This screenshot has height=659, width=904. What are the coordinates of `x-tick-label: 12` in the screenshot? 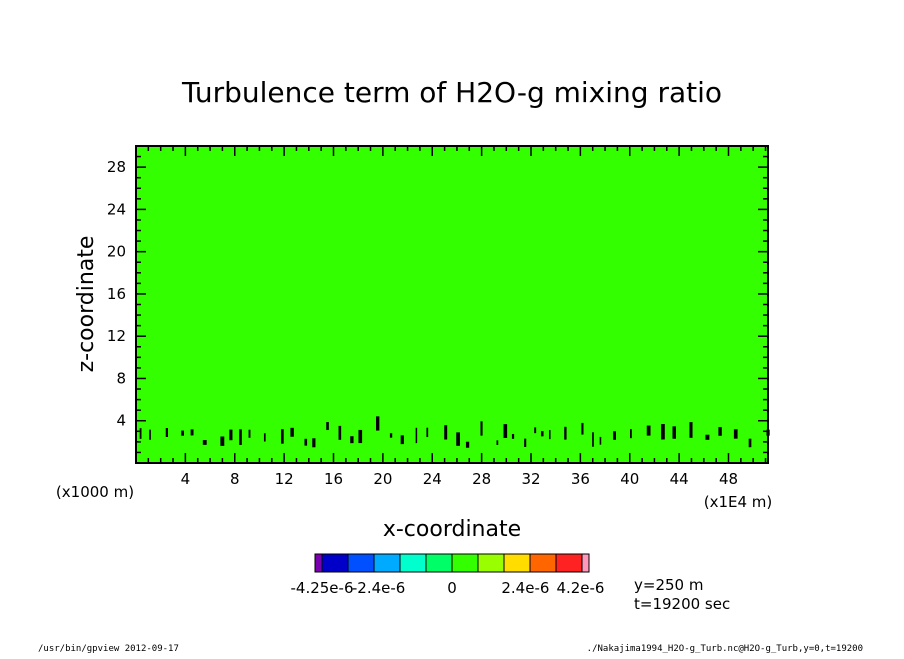 It's located at (284, 479).